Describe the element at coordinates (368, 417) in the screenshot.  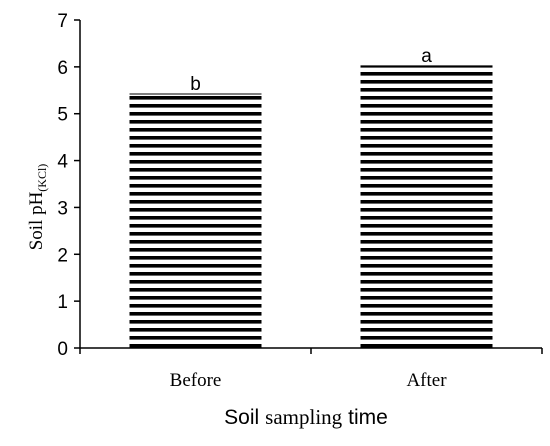
I see `x-axis-title-part3: time` at that location.